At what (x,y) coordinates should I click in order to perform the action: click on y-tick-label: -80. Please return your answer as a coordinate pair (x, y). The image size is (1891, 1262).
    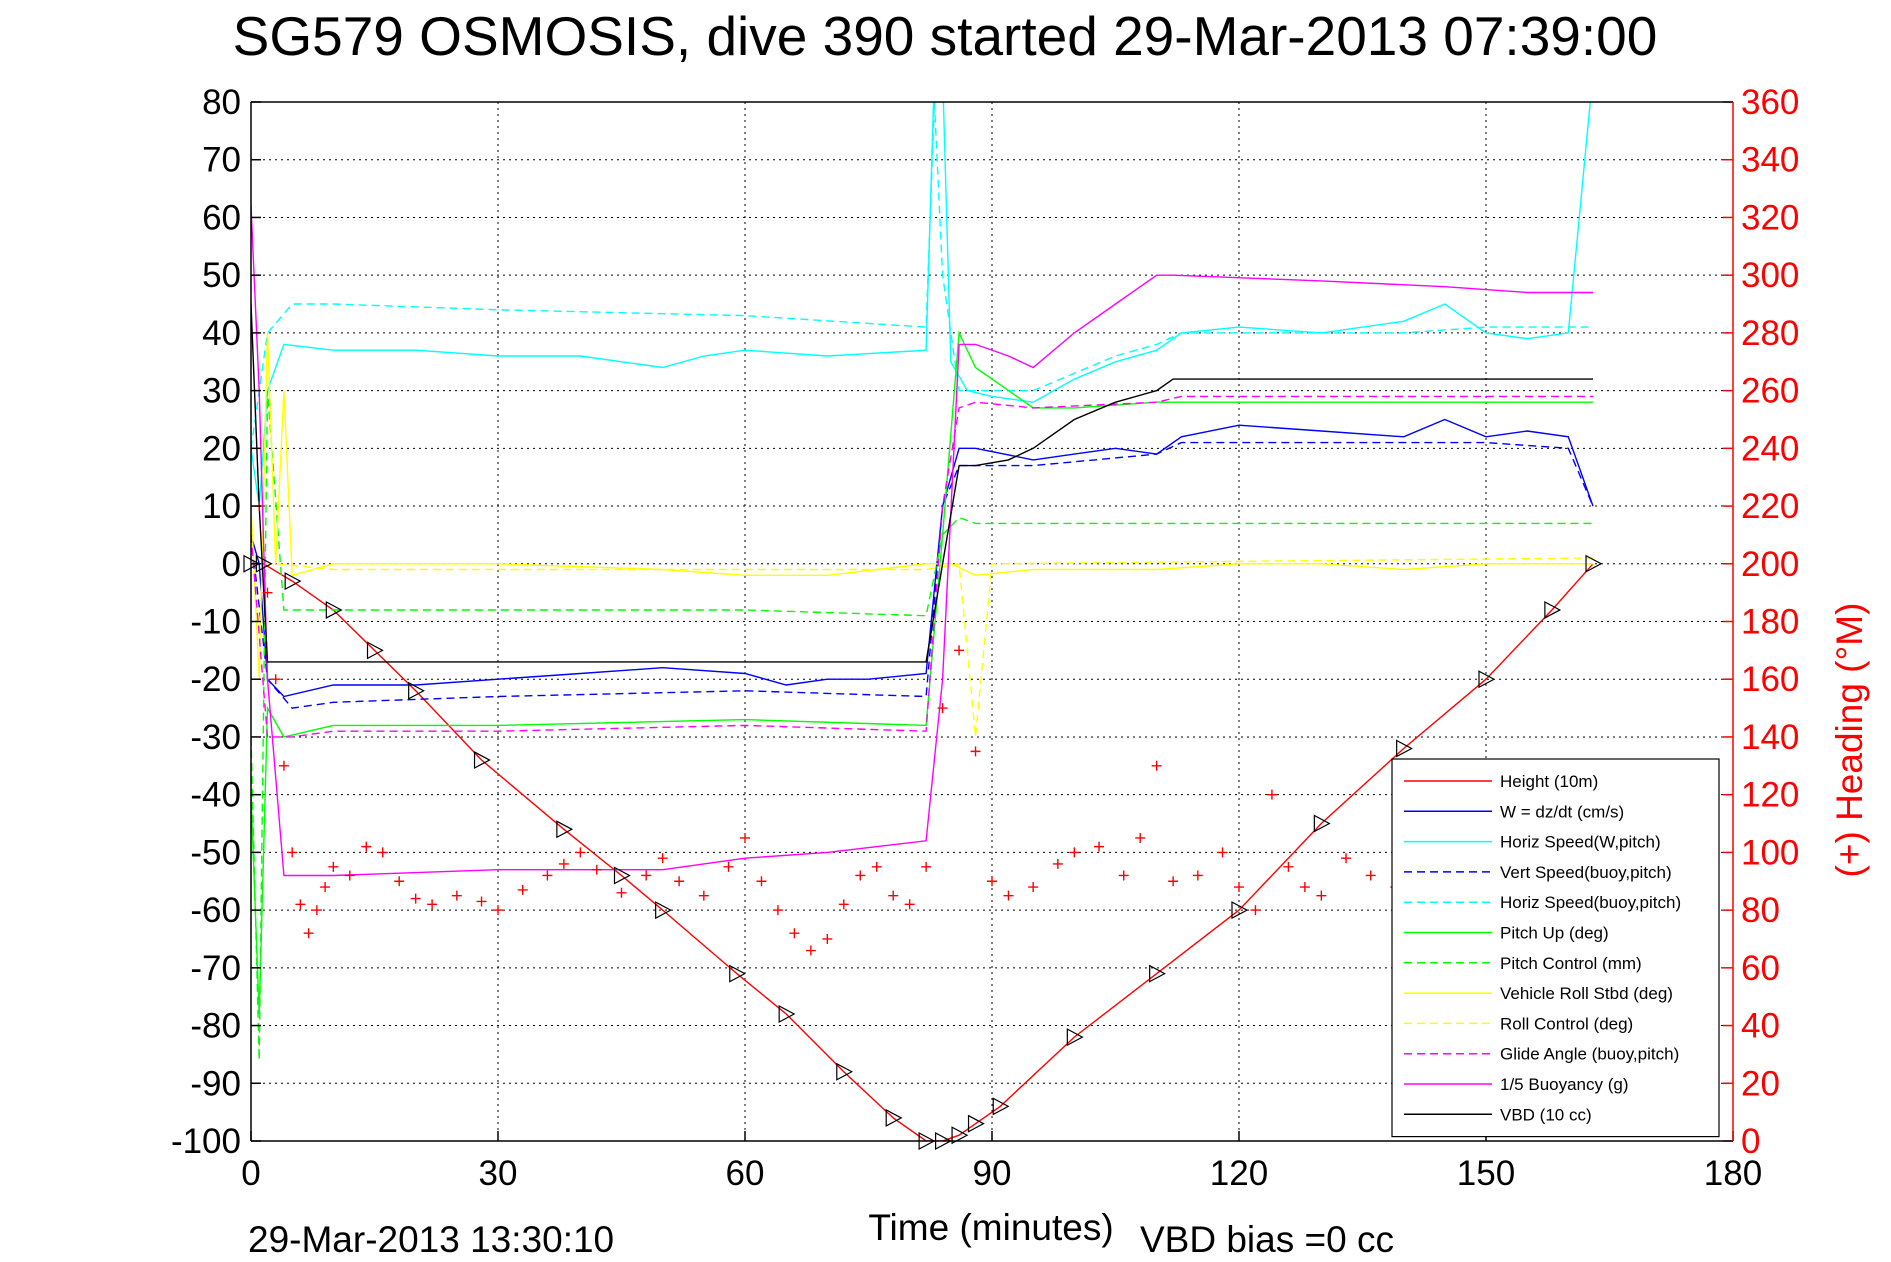
    Looking at the image, I should click on (215, 1026).